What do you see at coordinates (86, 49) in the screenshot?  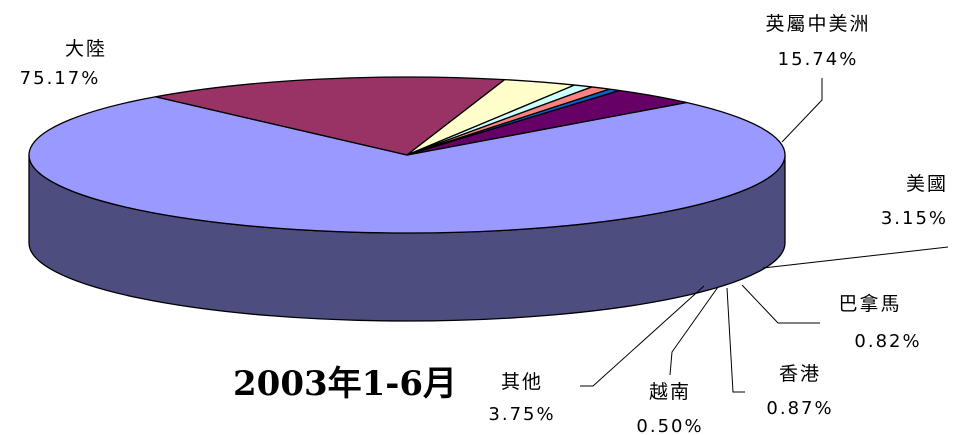 I see `slice-name-label: 大陸` at bounding box center [86, 49].